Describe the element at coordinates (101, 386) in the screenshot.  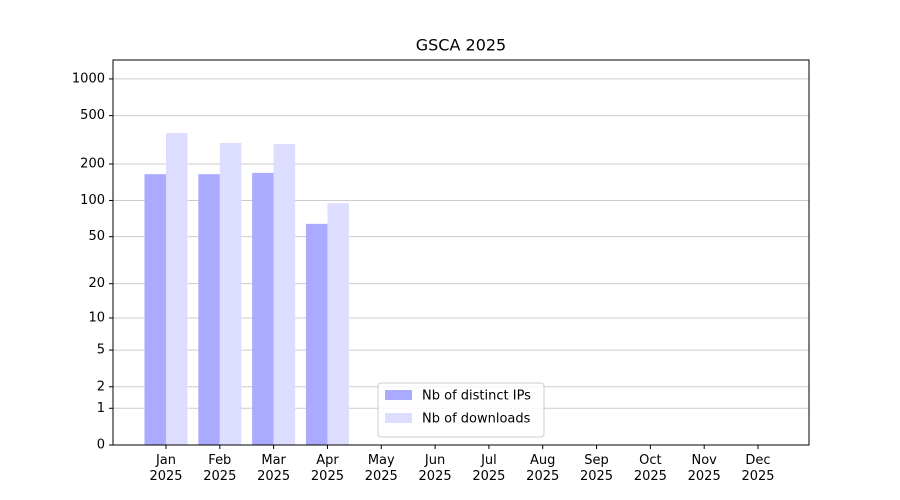
I see `y-tick-label: 2` at that location.